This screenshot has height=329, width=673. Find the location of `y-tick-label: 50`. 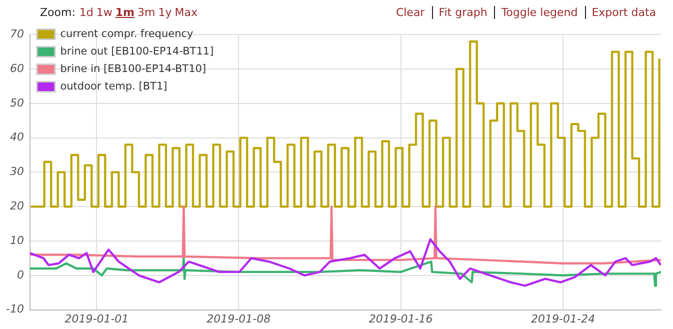

y-tick-label: 50 is located at coordinates (17, 103).